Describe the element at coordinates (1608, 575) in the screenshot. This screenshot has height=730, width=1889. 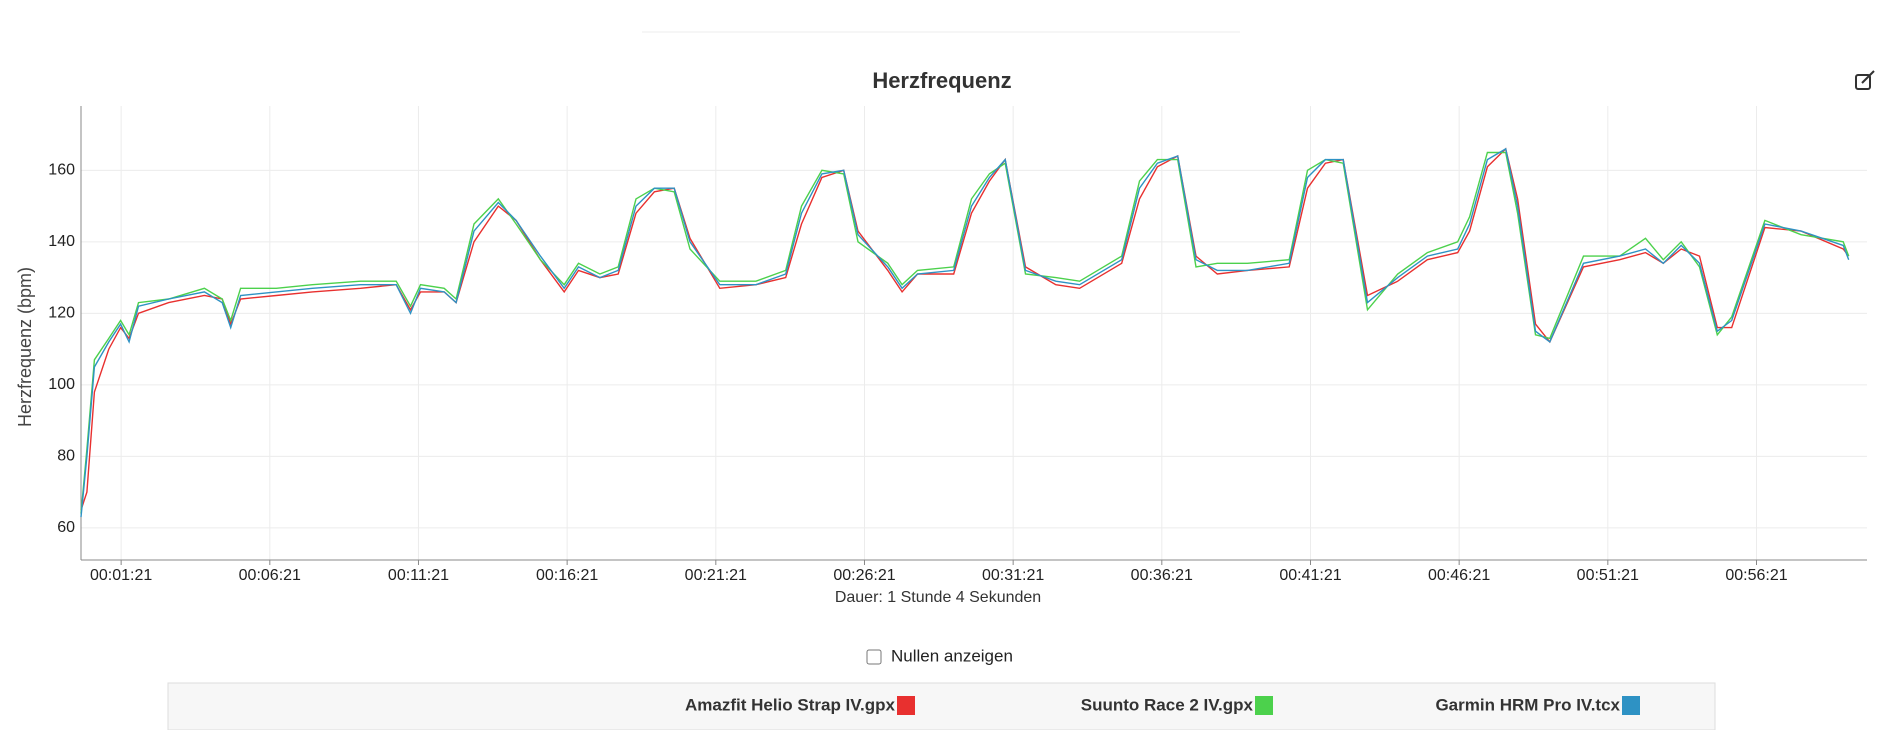
I see `x-tick-label: 00:51:21` at that location.